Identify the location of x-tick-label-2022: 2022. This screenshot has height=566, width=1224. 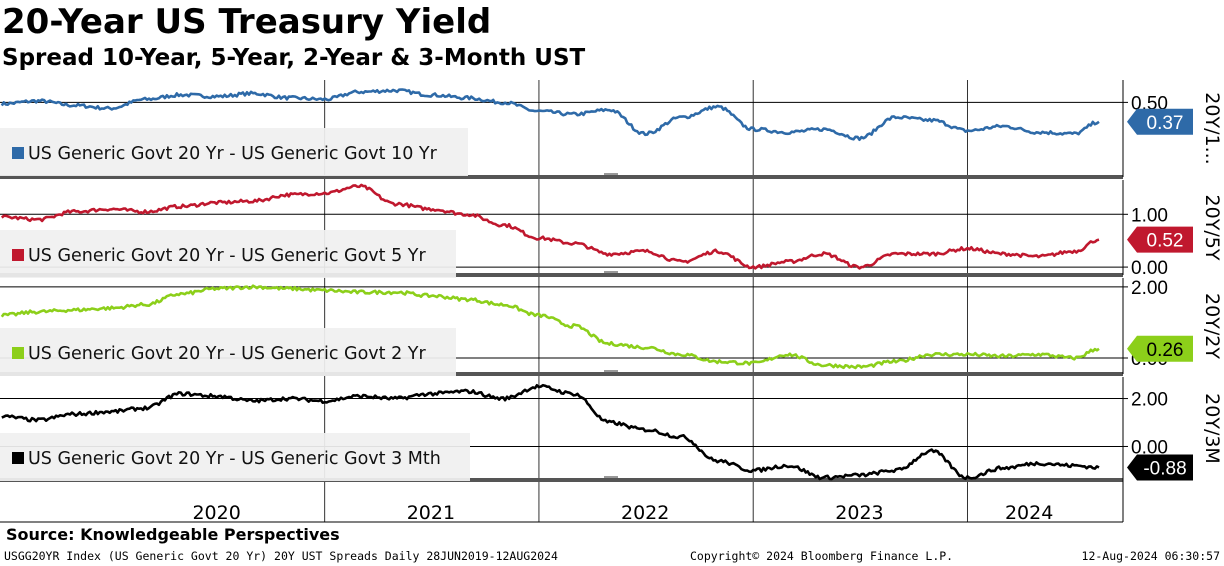
(645, 513).